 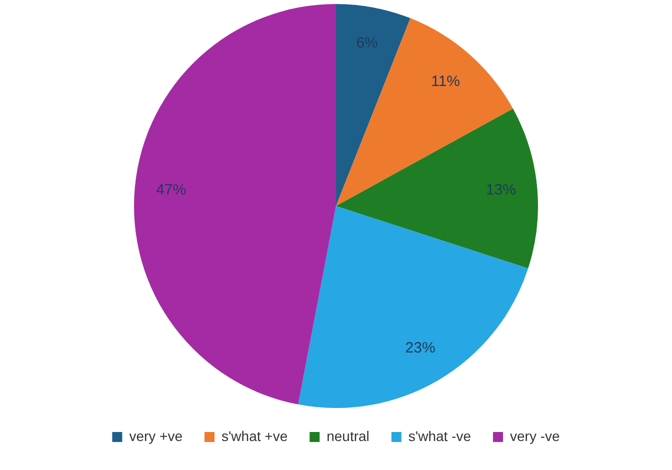 What do you see at coordinates (171, 190) in the screenshot?
I see `data-label: 47%` at bounding box center [171, 190].